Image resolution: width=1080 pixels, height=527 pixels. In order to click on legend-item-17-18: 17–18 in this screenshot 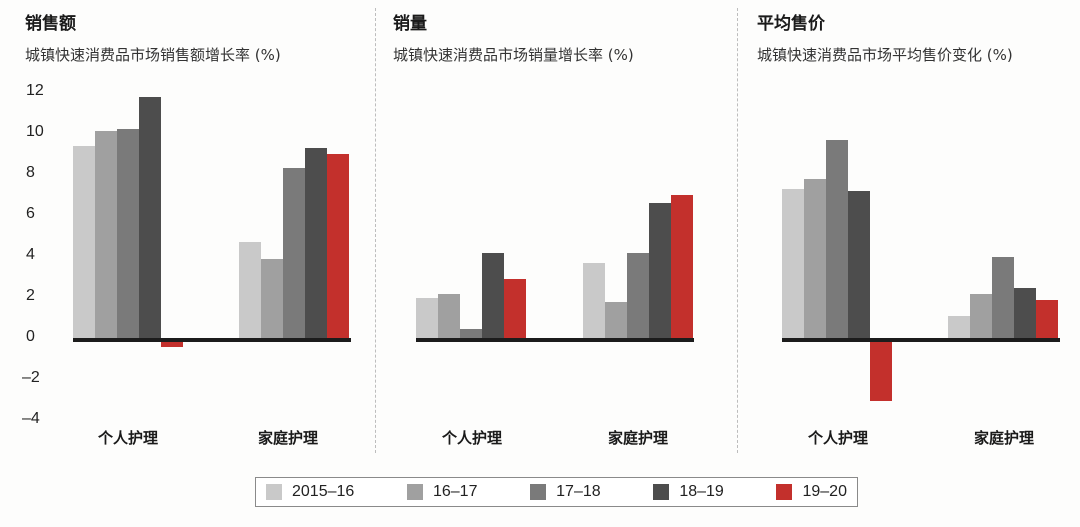, I will do `click(565, 492)`.